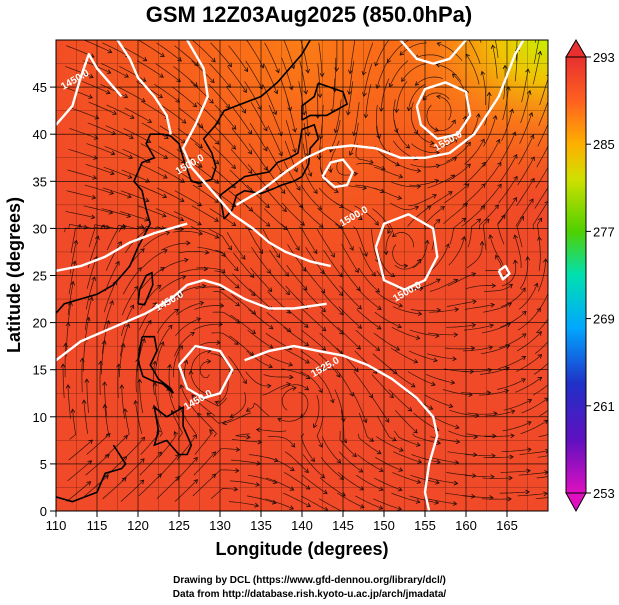  I want to click on y-tick-label: 15, so click(40, 370).